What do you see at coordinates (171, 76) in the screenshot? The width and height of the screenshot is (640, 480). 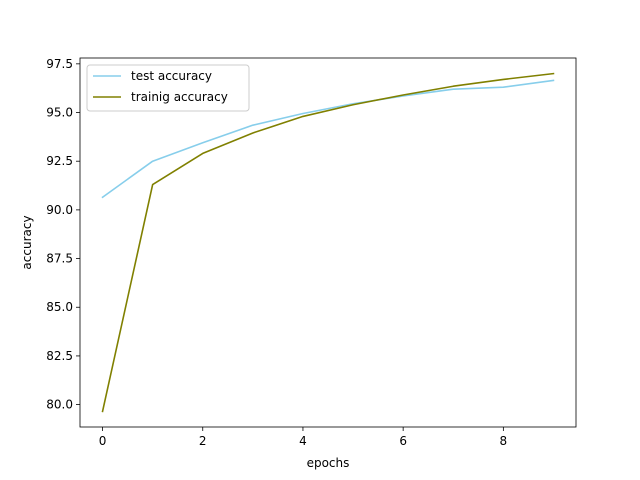 I see `legend-label: test accuracy` at bounding box center [171, 76].